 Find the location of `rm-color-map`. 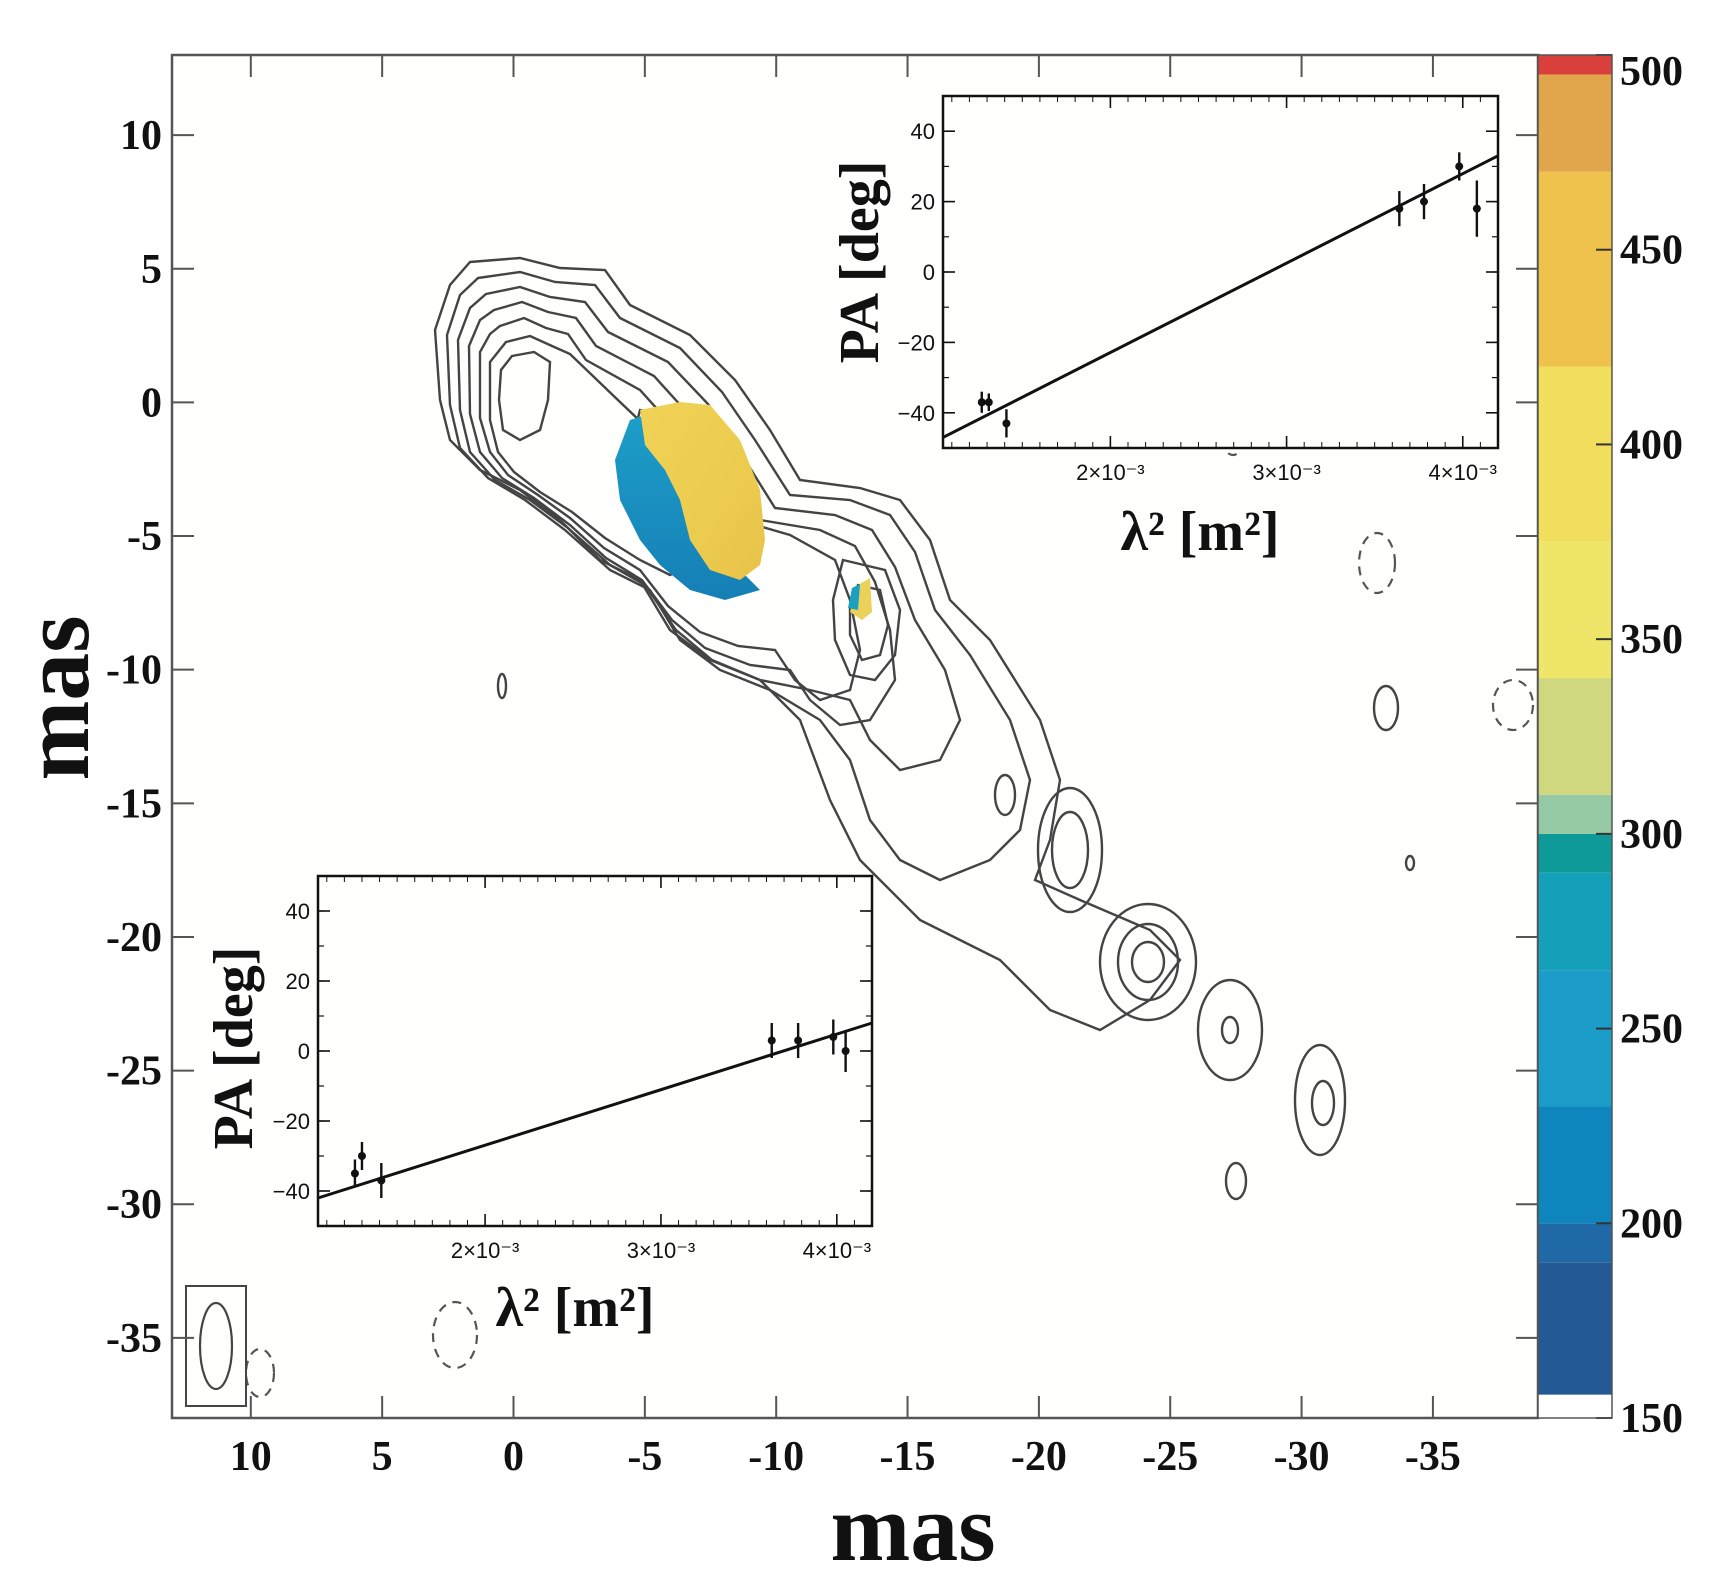

rm-color-map is located at coordinates (743, 511).